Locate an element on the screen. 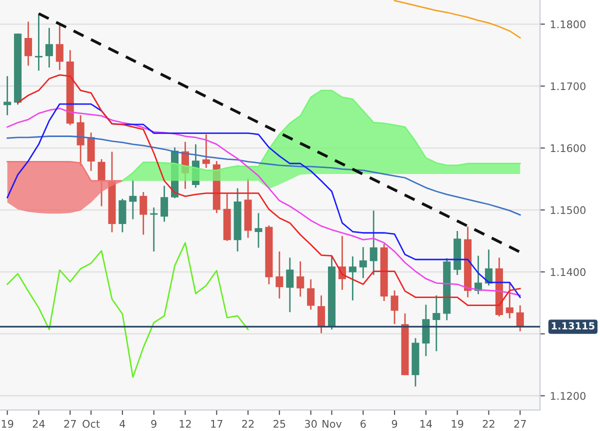 Image resolution: width=600 pixels, height=431 pixels. x-tick-label: 14 is located at coordinates (426, 424).